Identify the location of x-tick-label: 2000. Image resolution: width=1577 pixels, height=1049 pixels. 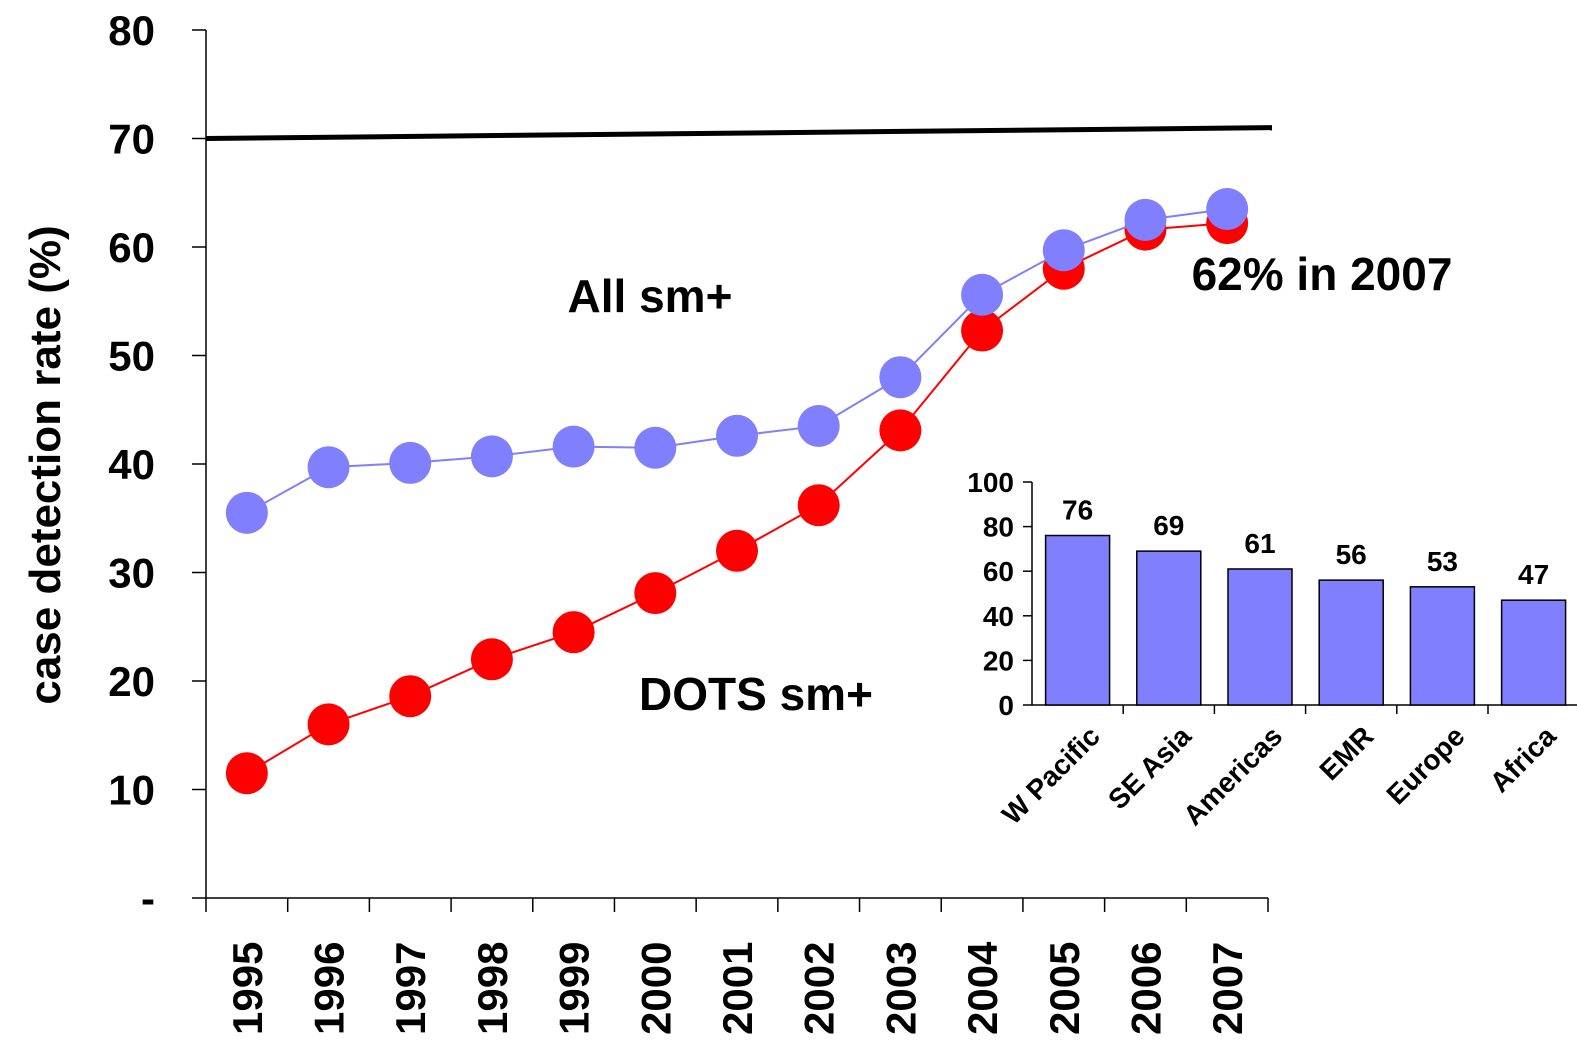
(655, 988).